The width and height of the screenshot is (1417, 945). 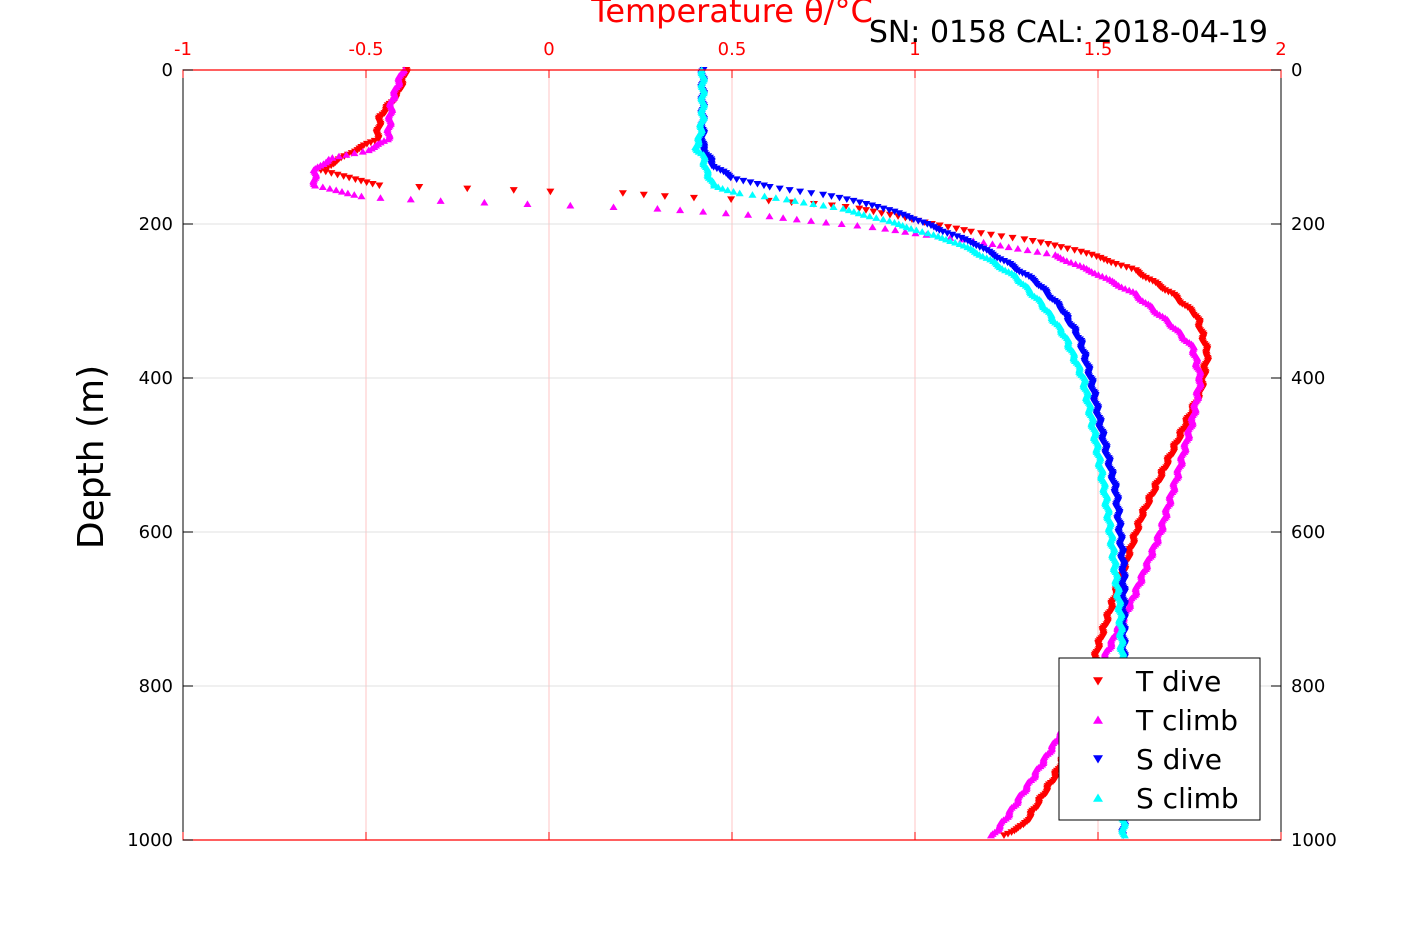 What do you see at coordinates (1296, 70) in the screenshot?
I see `y-tick-label-right: 0` at bounding box center [1296, 70].